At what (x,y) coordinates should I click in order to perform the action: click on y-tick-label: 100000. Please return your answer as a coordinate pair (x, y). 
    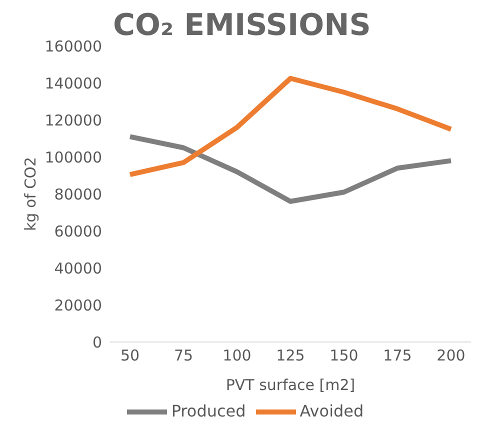
    Looking at the image, I should click on (73, 157).